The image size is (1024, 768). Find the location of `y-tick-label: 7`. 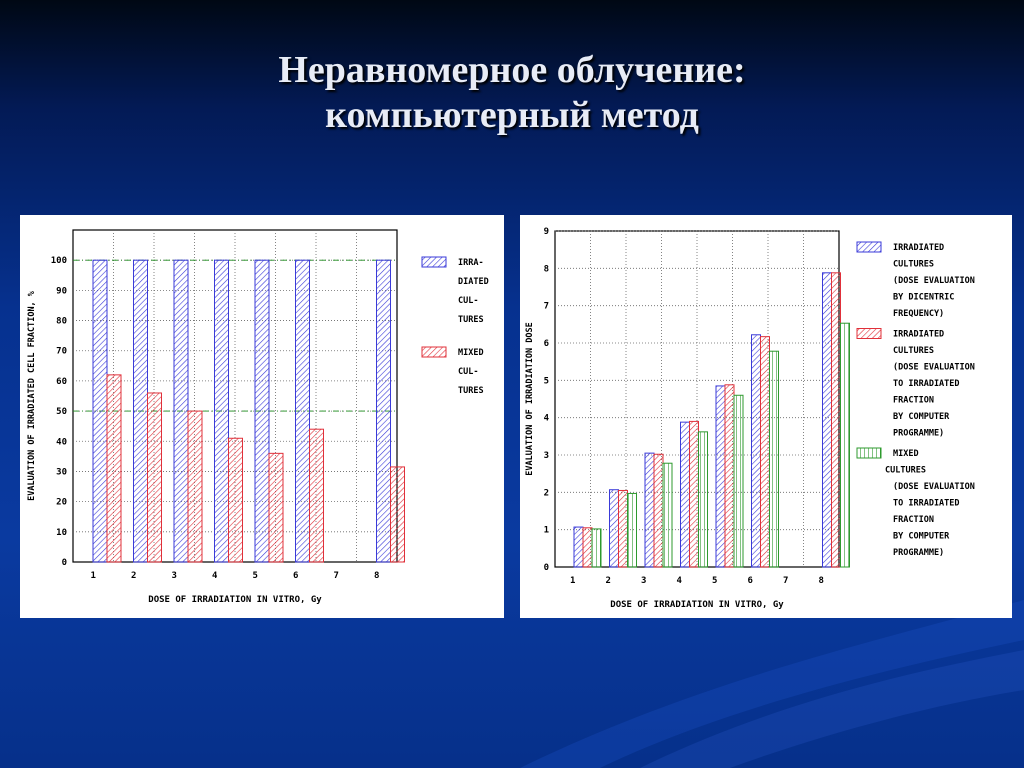

y-tick-label: 7 is located at coordinates (546, 307).